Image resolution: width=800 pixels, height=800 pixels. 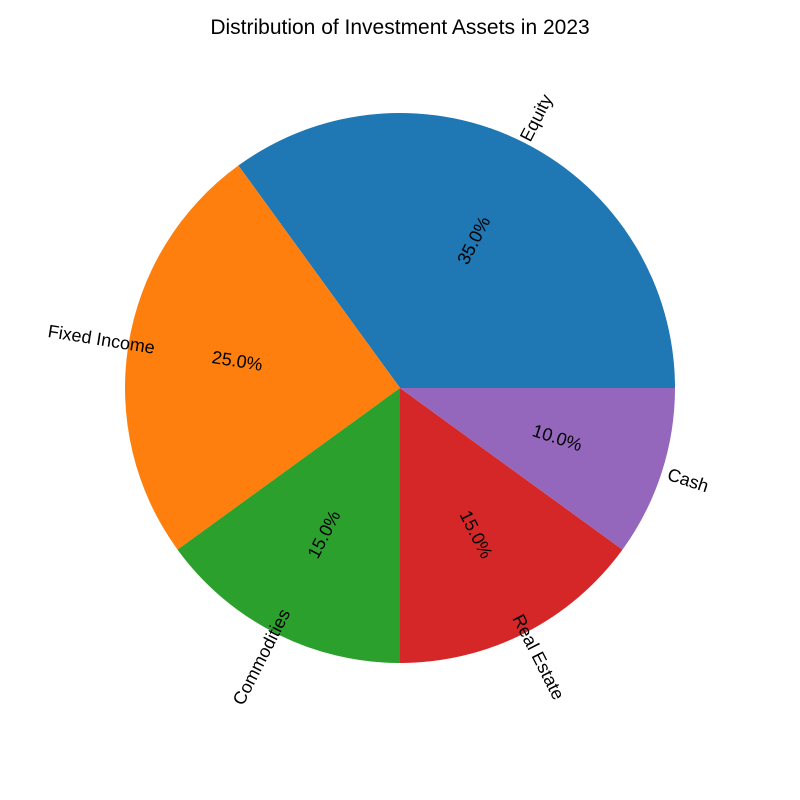 What do you see at coordinates (537, 469) in the screenshot?
I see `pie-slice-cash` at bounding box center [537, 469].